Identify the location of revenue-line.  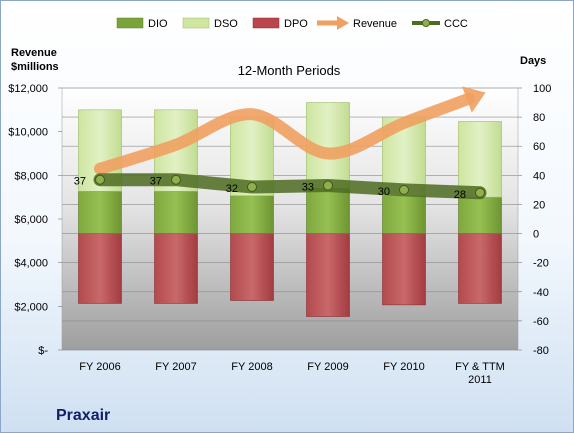
(284, 133).